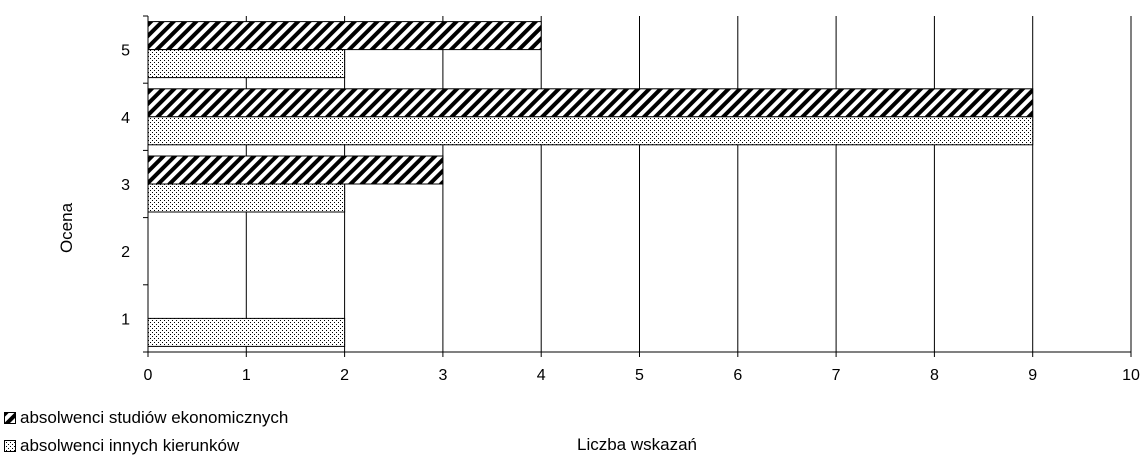  I want to click on legend-item-series-2: absolwenci innych kierunków, so click(146, 446).